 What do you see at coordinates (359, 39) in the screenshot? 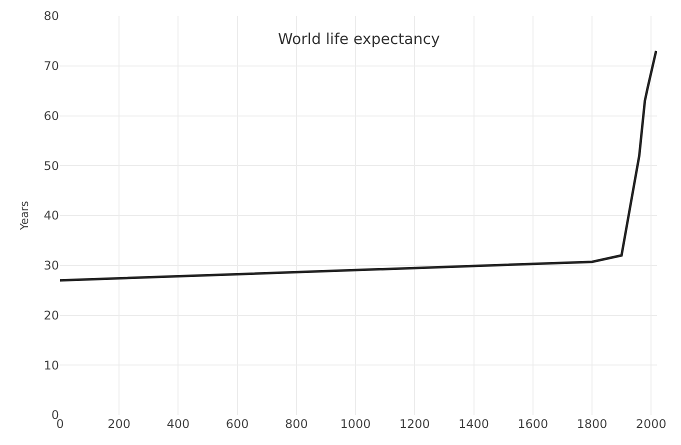
I see `text: World life expectancy` at bounding box center [359, 39].